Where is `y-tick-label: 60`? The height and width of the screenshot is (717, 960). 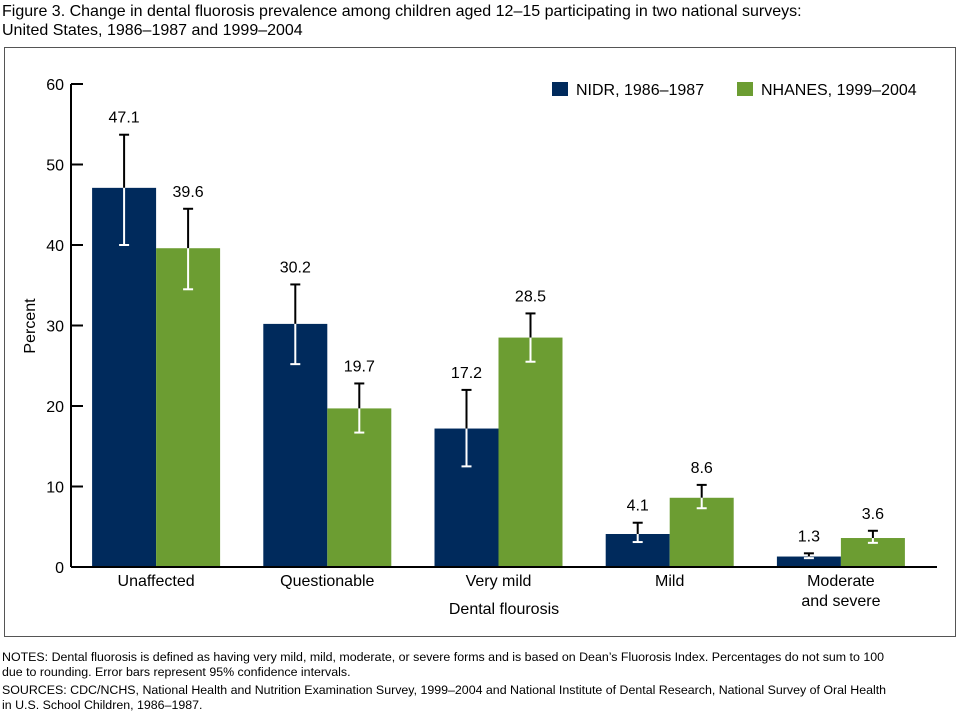
y-tick-label: 60 is located at coordinates (55, 85).